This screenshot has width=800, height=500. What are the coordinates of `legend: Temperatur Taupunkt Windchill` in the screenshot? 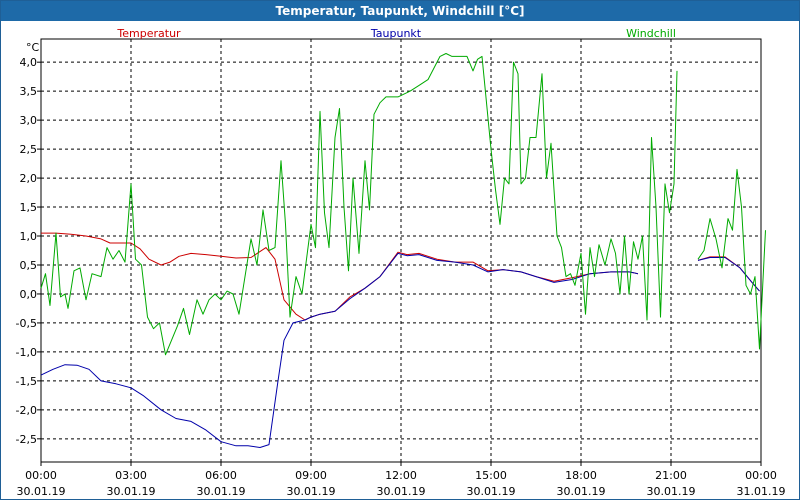 It's located at (396, 33).